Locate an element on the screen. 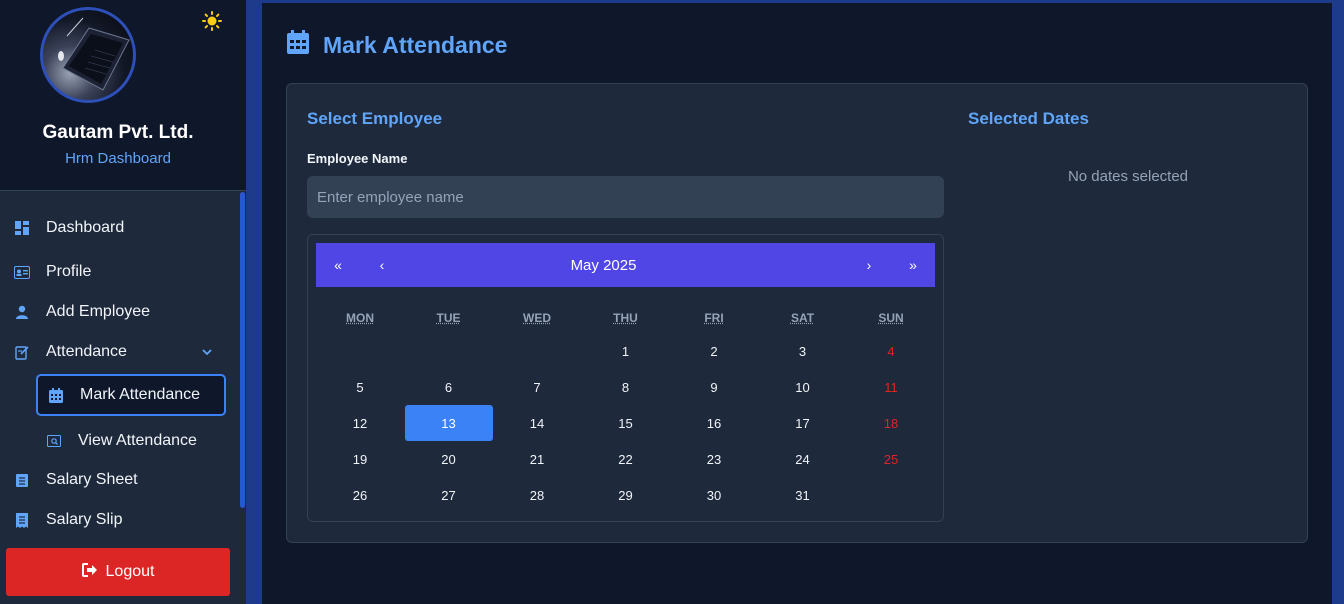  weekday-header: THU is located at coordinates (625, 318).